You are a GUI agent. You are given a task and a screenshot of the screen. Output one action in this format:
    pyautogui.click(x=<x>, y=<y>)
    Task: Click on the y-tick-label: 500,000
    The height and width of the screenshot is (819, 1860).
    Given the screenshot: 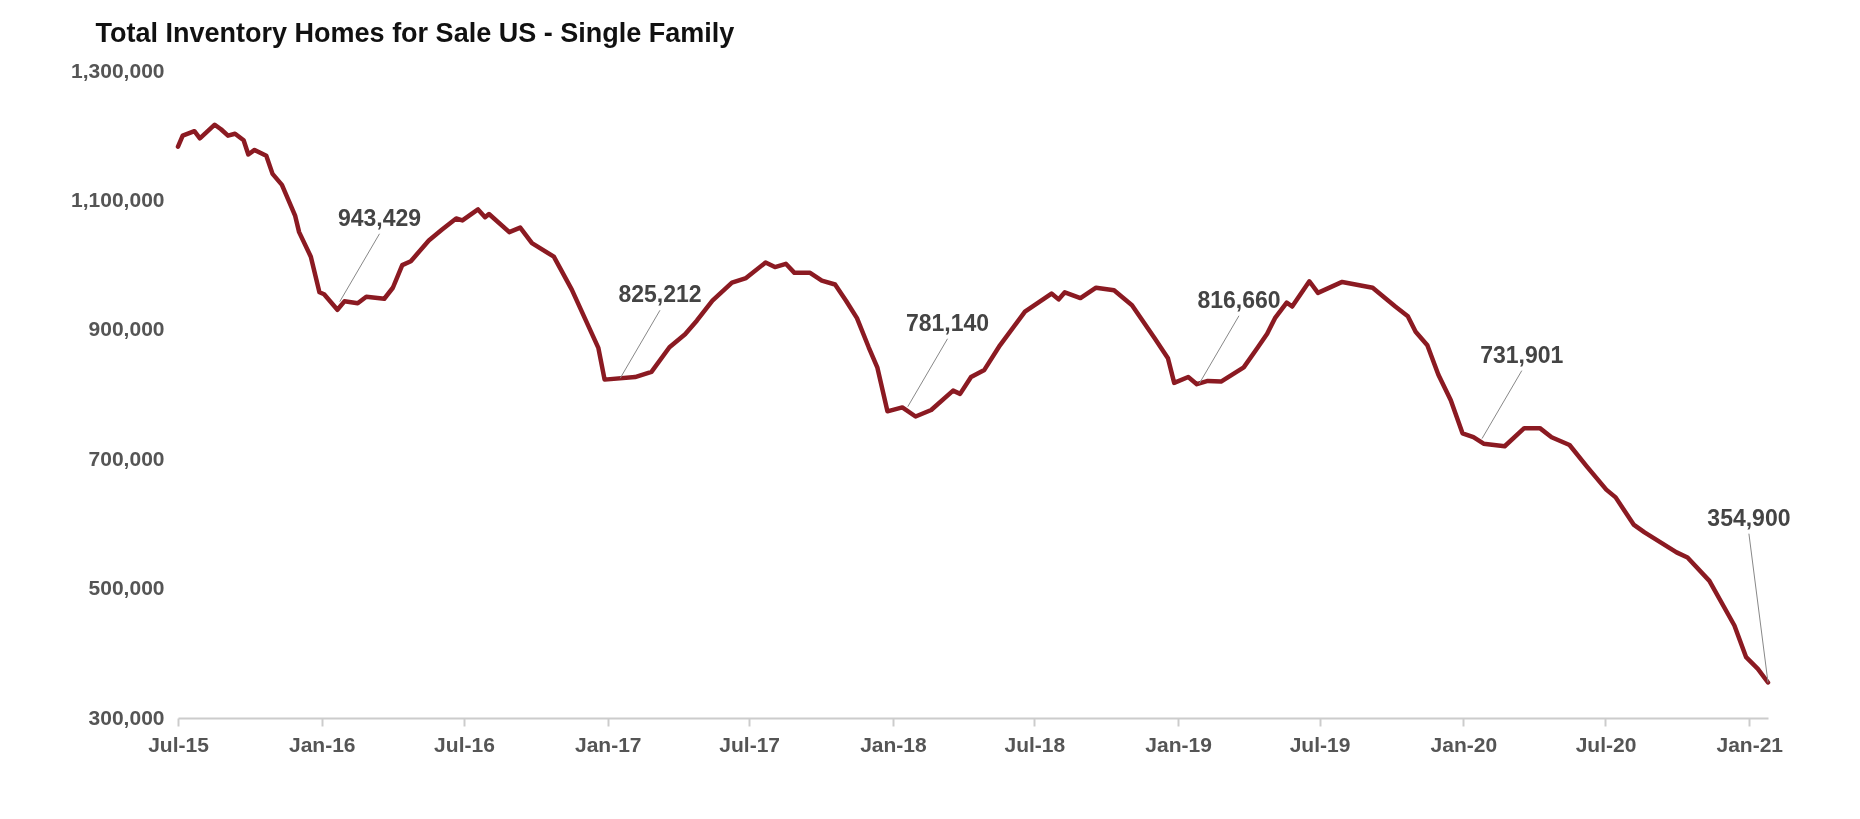 What is the action you would take?
    pyautogui.click(x=126, y=588)
    